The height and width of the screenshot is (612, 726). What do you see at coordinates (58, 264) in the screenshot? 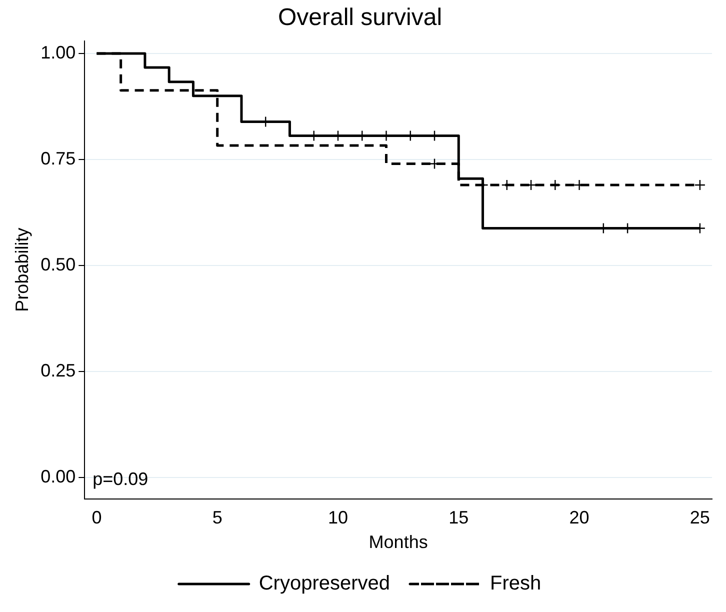
I see `y-tick-label: 0.50` at bounding box center [58, 264].